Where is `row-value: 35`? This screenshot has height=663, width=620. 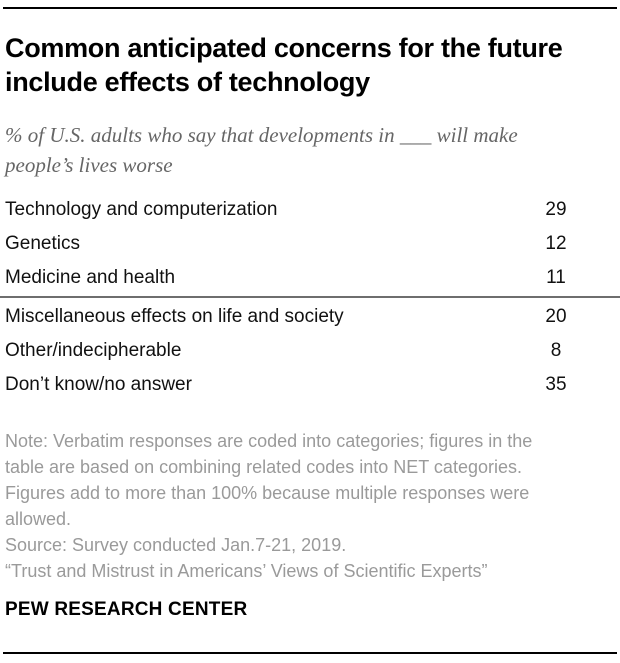 row-value: 35 is located at coordinates (556, 384).